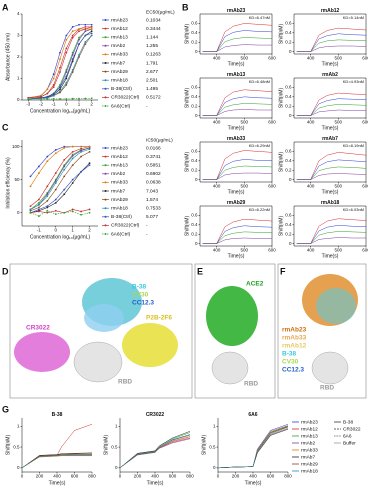  What do you see at coordinates (119, 157) in the screenshot?
I see `legend-label: rmAb12` at bounding box center [119, 157].